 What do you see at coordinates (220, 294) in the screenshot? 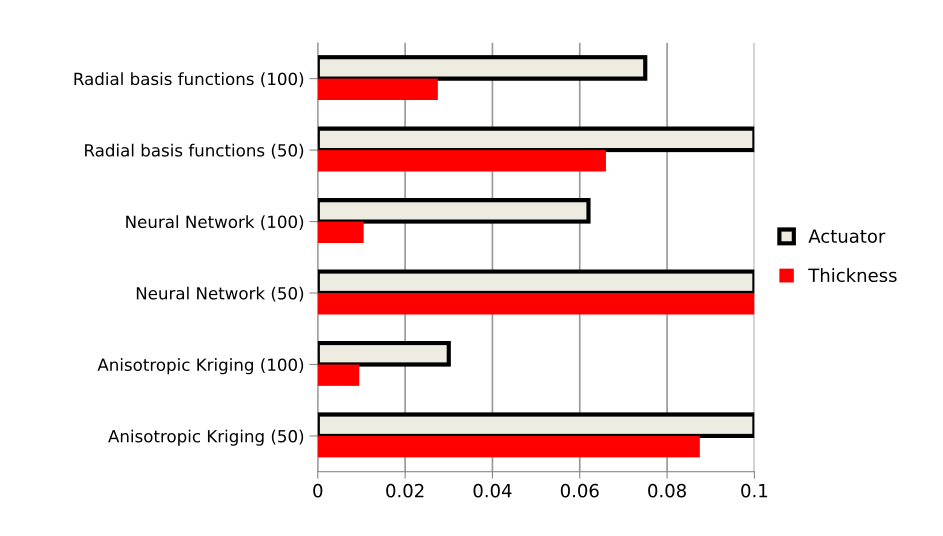
I see `y-tick-label: Neural Network (50)` at bounding box center [220, 294].